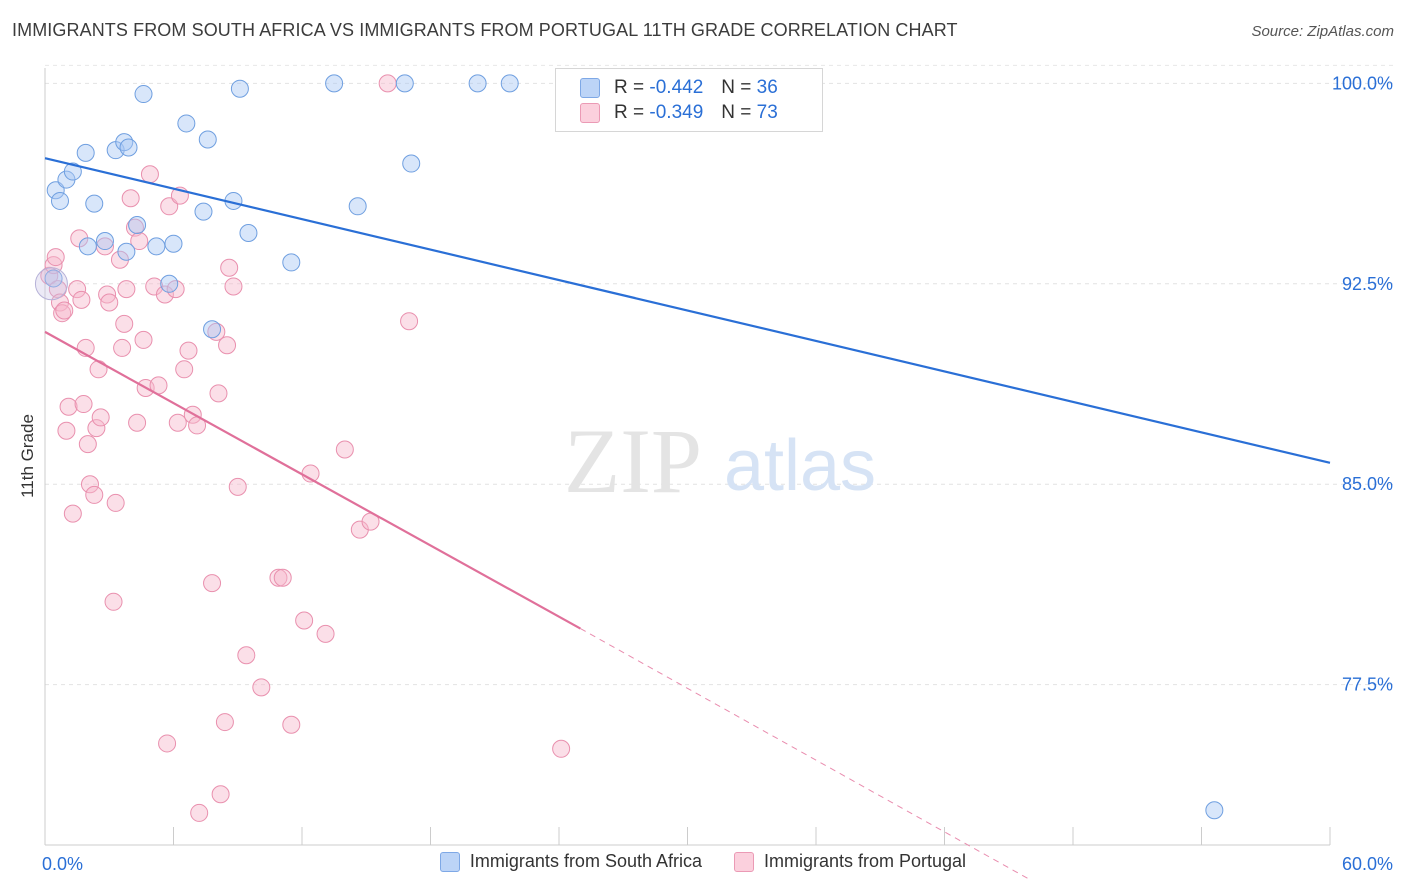 This screenshot has height=892, width=1406. I want to click on y-tick-label: 85.0%, so click(1367, 484).